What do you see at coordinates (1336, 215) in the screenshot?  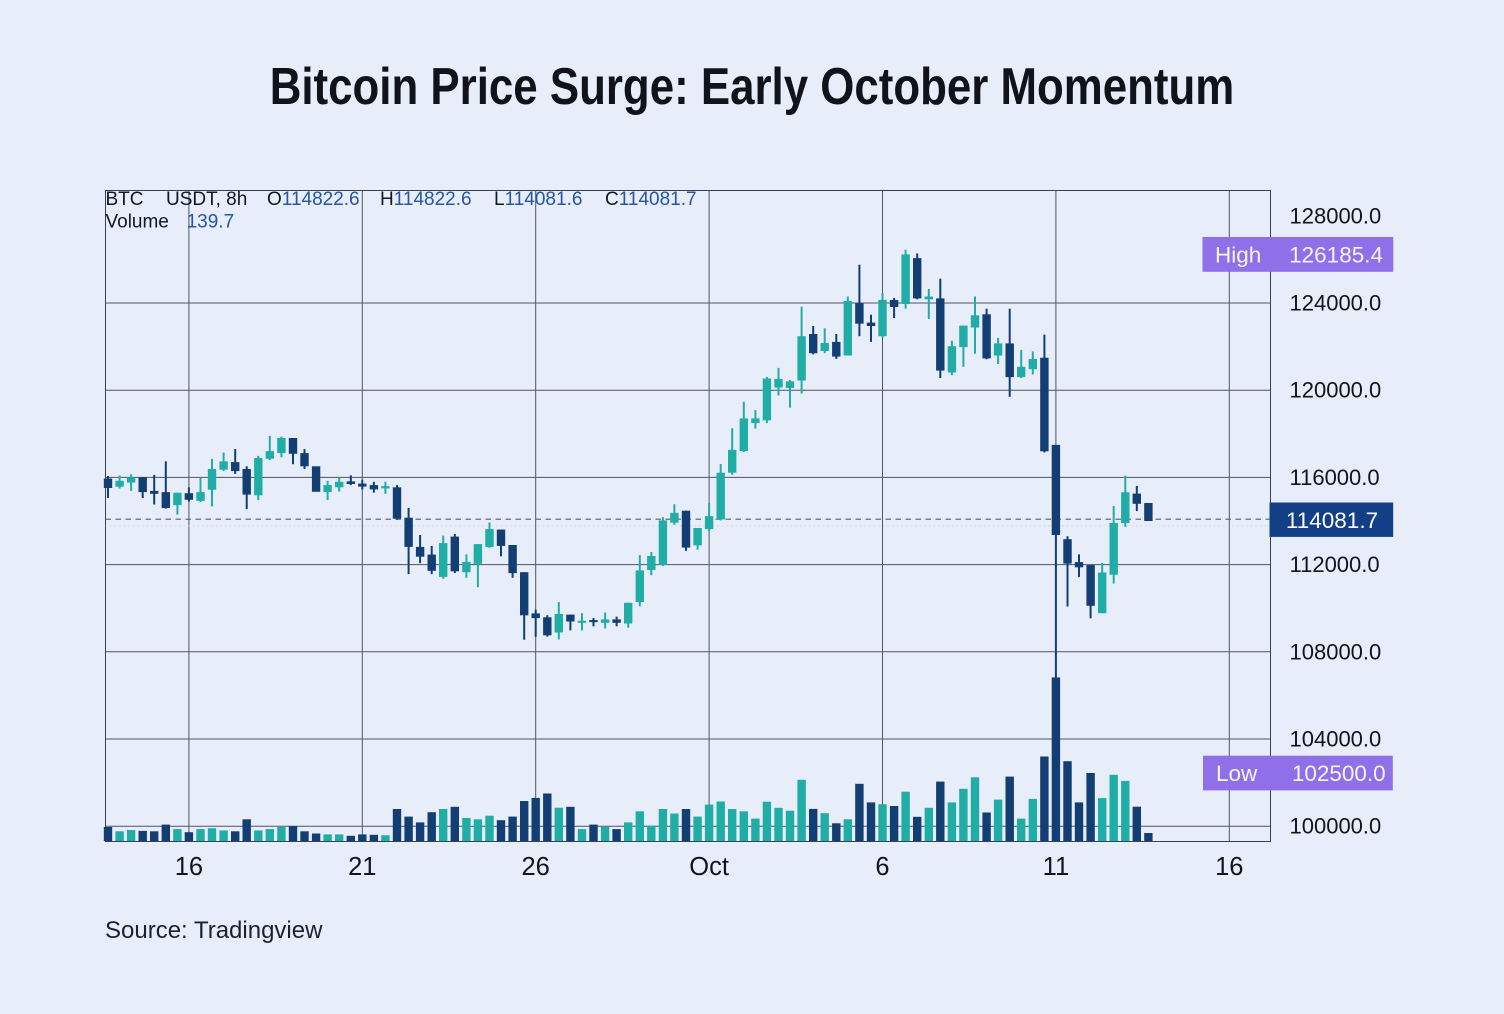 I see `svg-text: 128000.0` at bounding box center [1336, 215].